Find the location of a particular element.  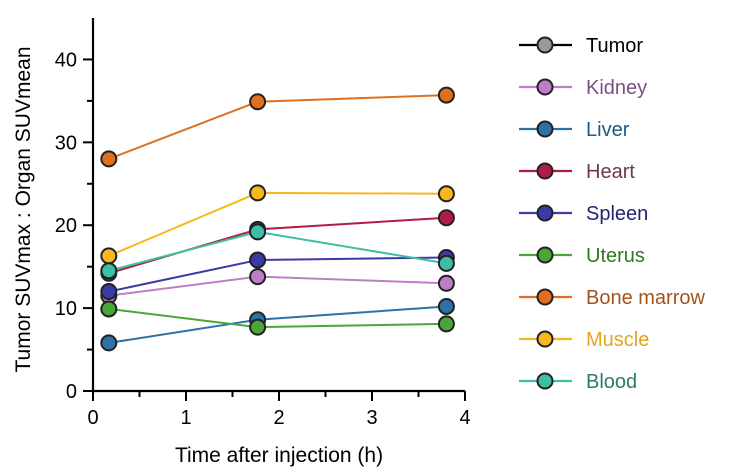

y-axis-label: Tumor SUVmax : Organ SUVmean is located at coordinates (23, 210).